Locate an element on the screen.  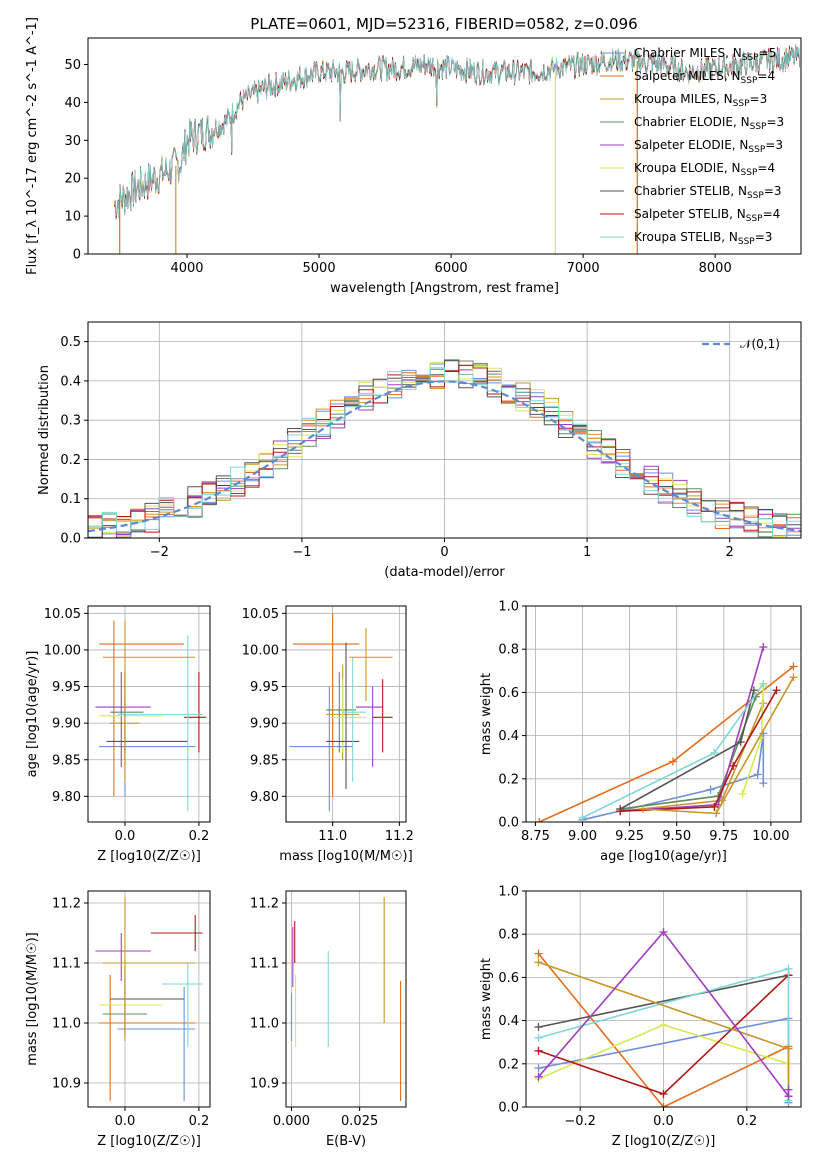
x-tick-label: 9.75 is located at coordinates (723, 836).